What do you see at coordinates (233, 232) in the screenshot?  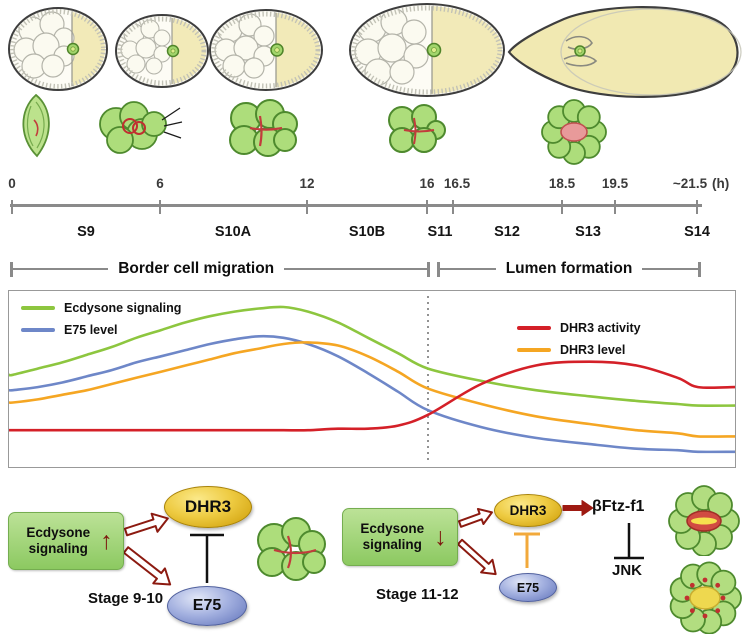 I see `stage-label-s10a: S10A` at bounding box center [233, 232].